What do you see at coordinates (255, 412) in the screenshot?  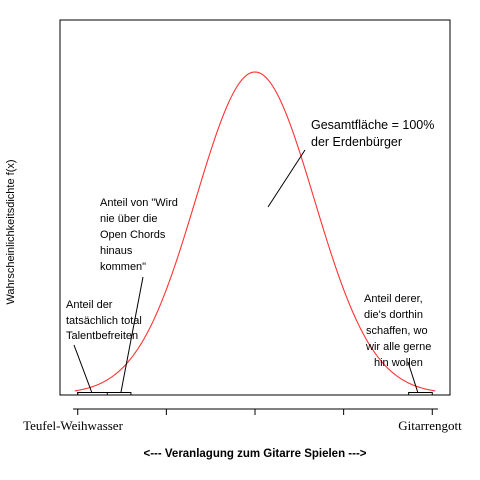 I see `x-ticks` at bounding box center [255, 412].